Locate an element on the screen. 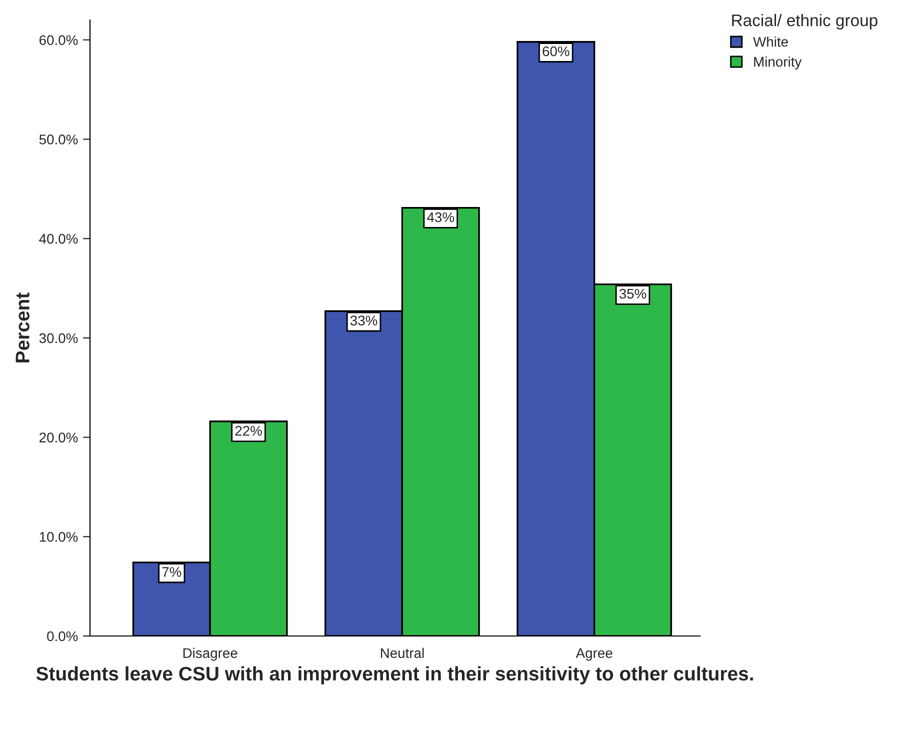 This screenshot has width=906, height=735. x-tick-label: Agree is located at coordinates (594, 654).